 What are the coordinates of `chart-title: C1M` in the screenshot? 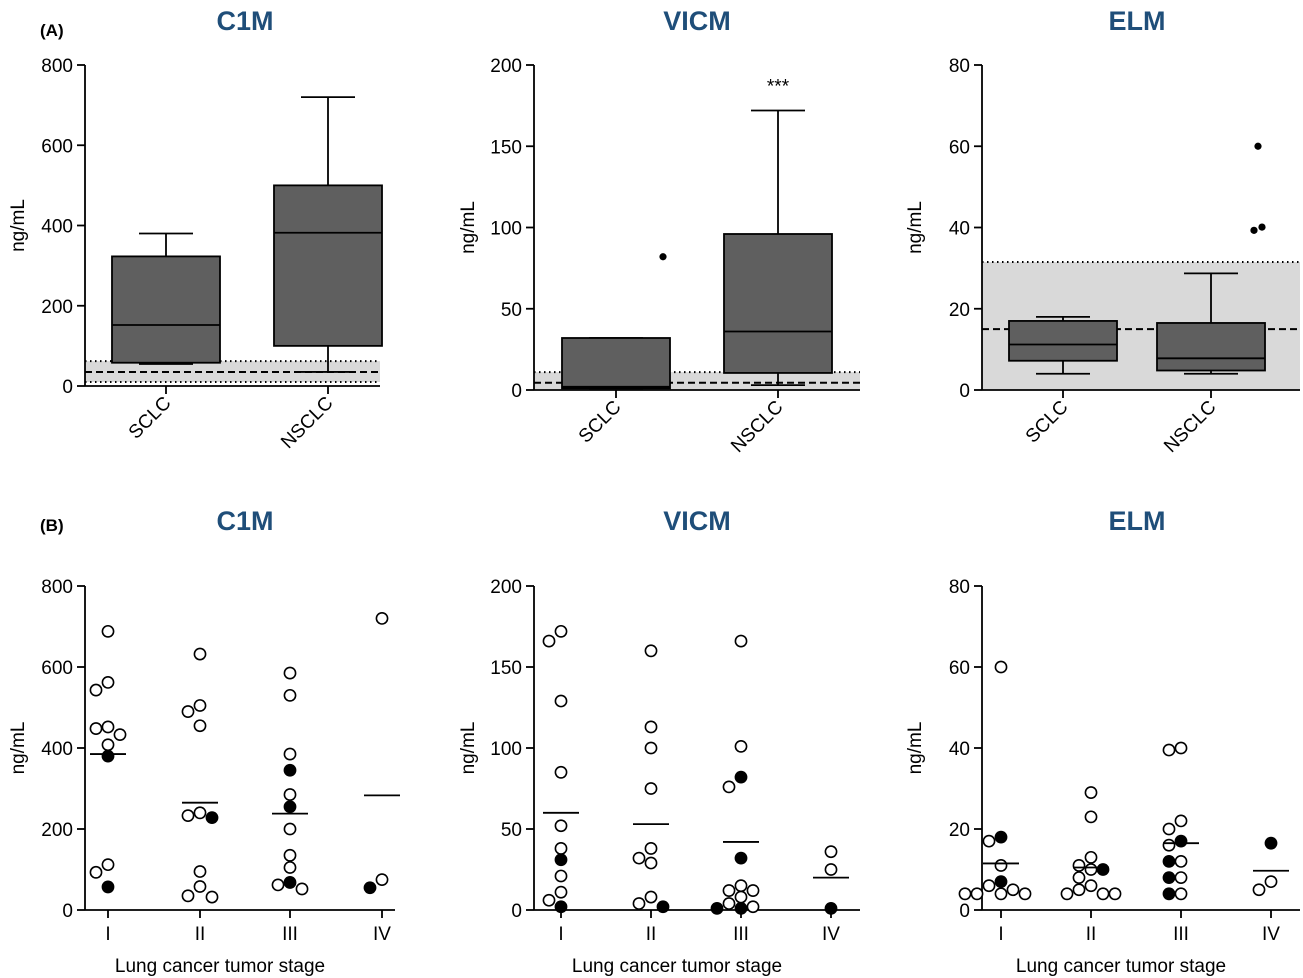 It's located at (244, 521).